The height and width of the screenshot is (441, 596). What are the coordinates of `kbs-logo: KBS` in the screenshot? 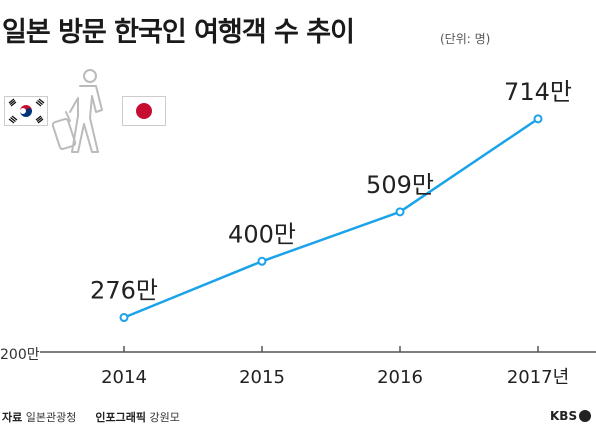 It's located at (571, 416).